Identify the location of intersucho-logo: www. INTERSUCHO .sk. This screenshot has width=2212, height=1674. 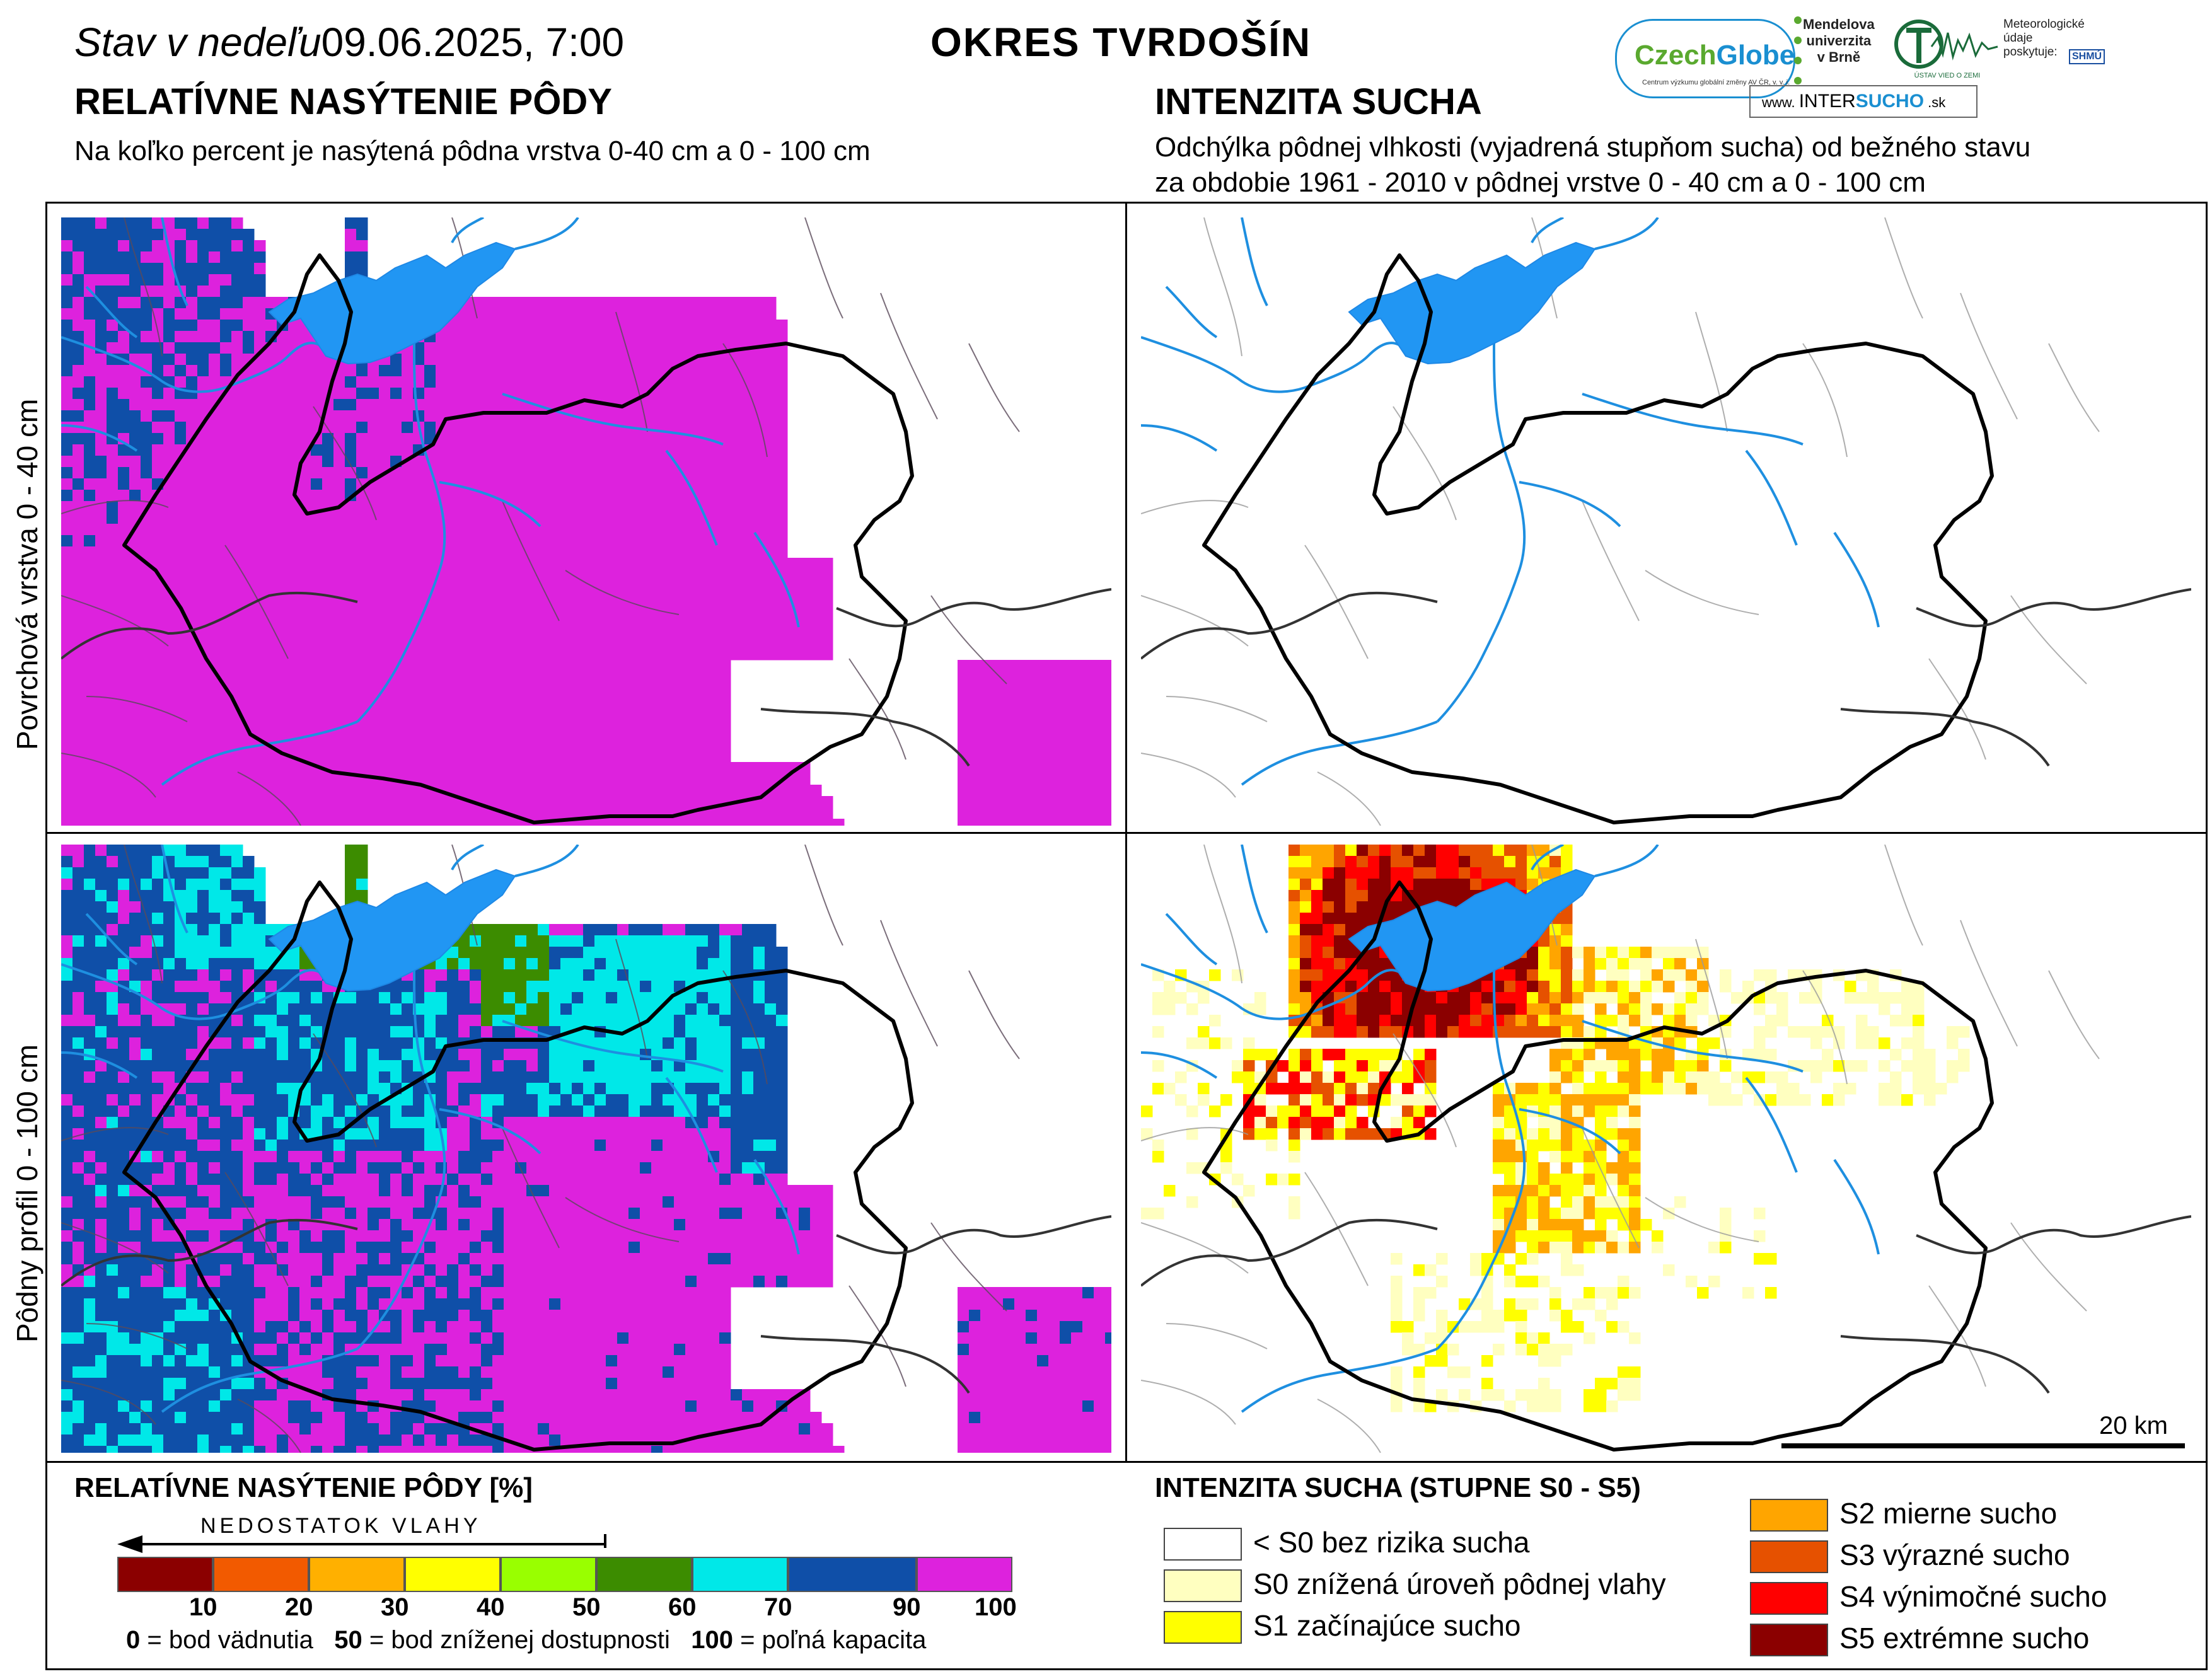
(1863, 101).